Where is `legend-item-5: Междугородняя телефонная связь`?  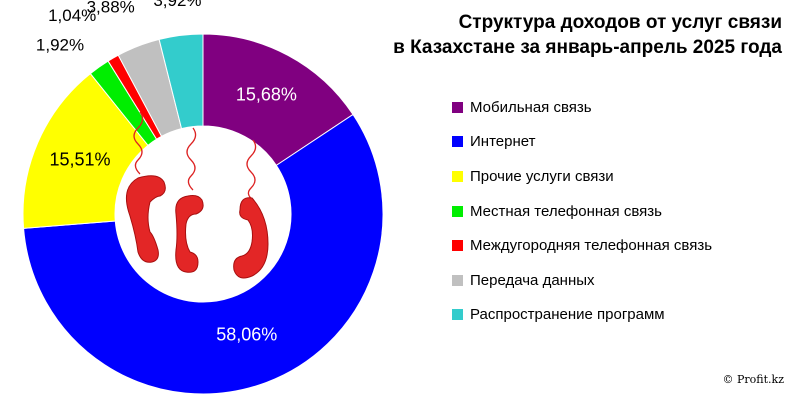 legend-item-5: Междугородняя телефонная связь is located at coordinates (622, 245).